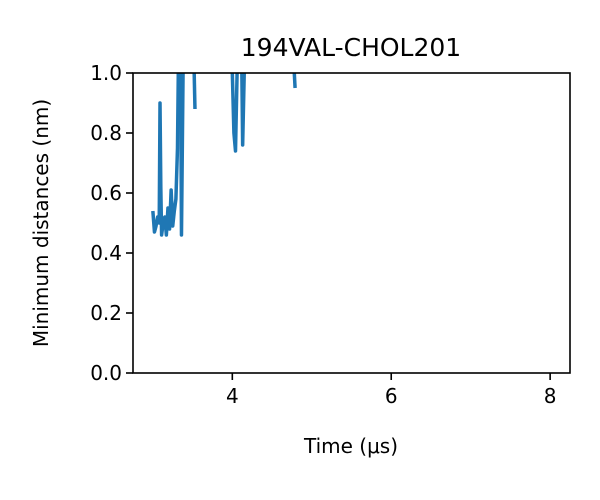  Describe the element at coordinates (106, 373) in the screenshot. I see `y-tick-label: 0.0` at that location.